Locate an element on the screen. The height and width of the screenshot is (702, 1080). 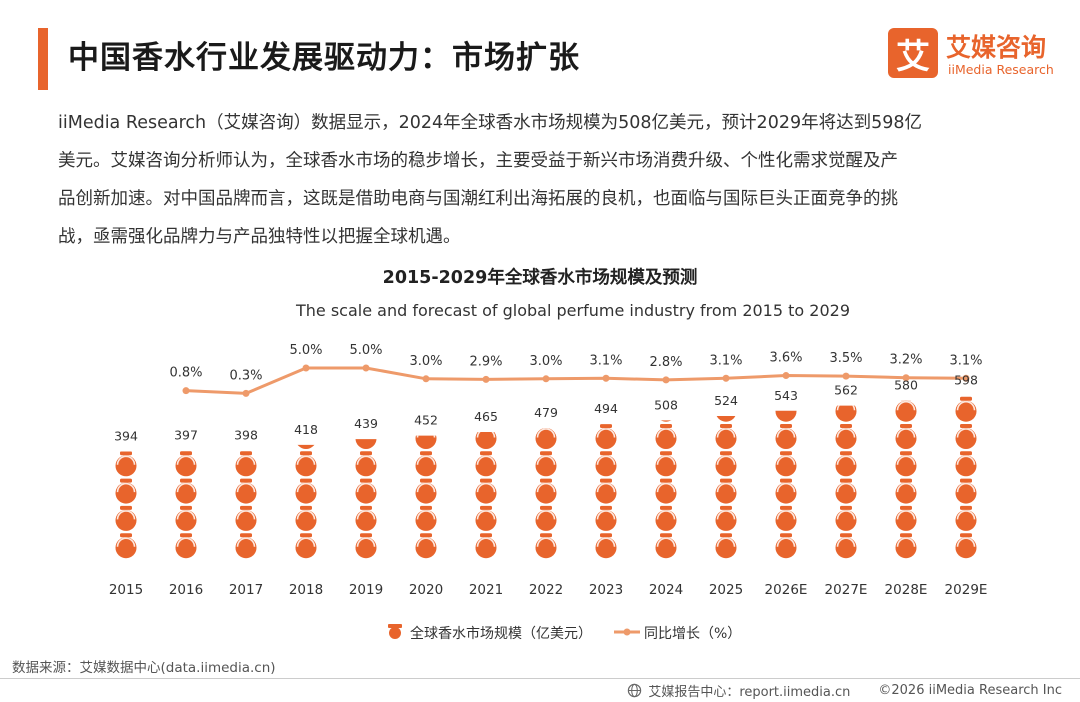
page-title: 中国香水行业发展驱动力：市场扩张 is located at coordinates (324, 58).